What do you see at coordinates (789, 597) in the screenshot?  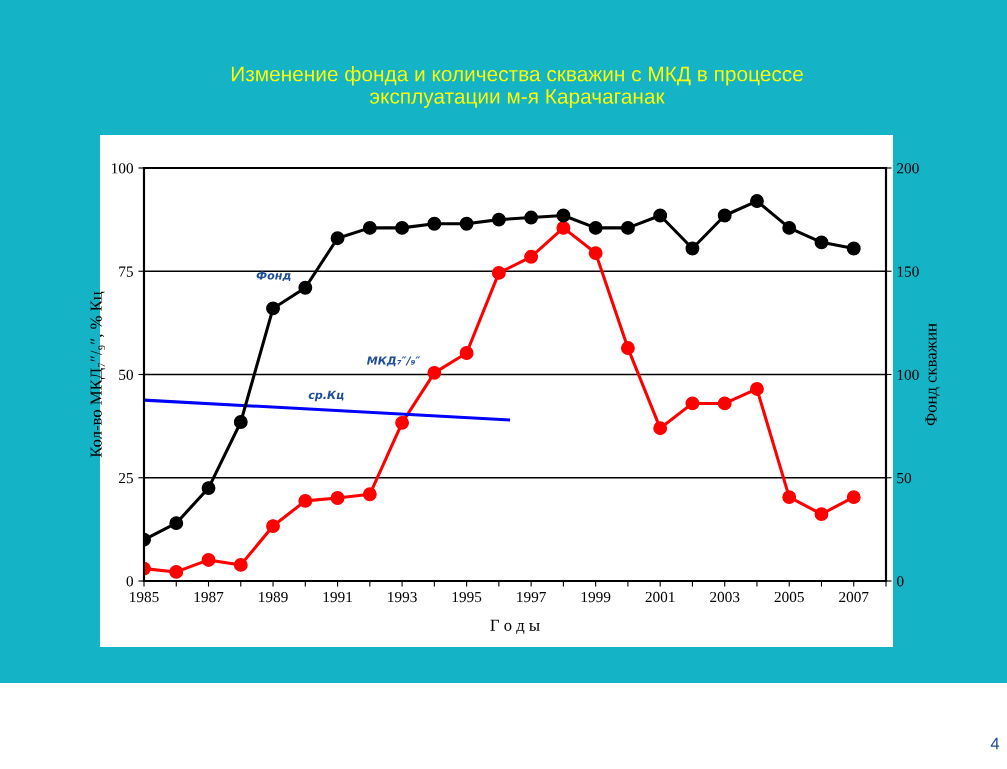 I see `x-tick-label: 2005` at bounding box center [789, 597].